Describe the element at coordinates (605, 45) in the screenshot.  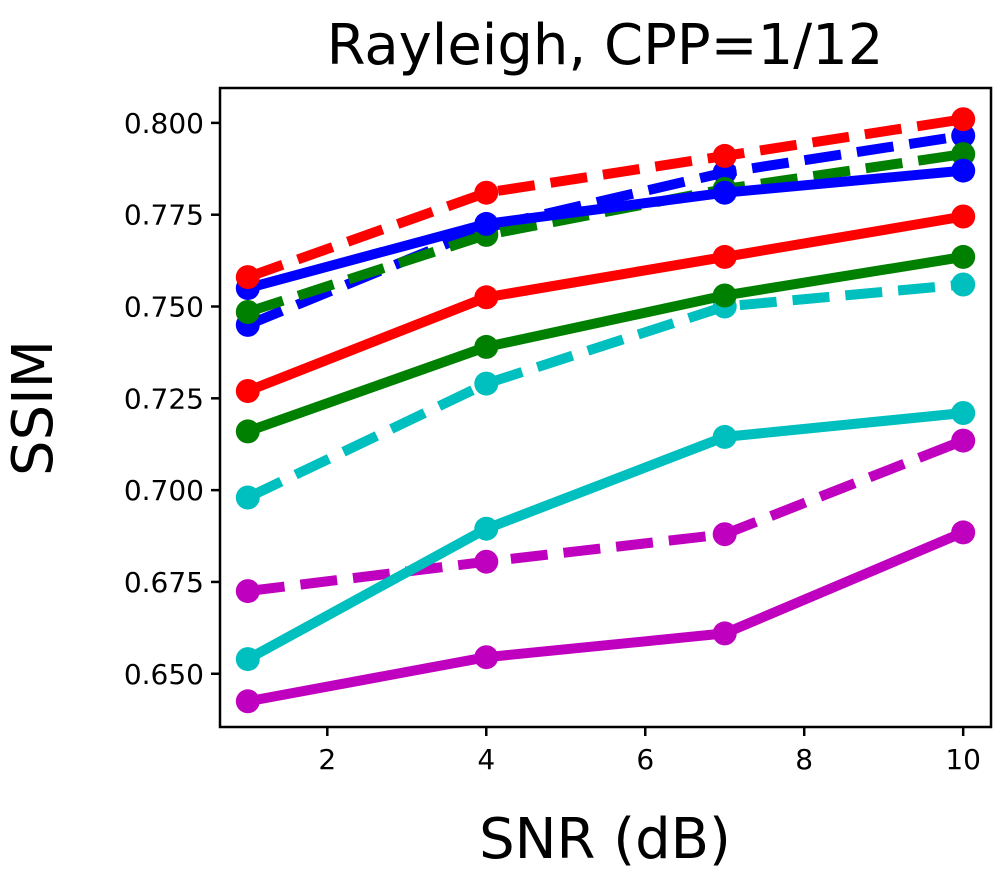
I see `chart-title: Rayleigh, CPP=1/12` at that location.